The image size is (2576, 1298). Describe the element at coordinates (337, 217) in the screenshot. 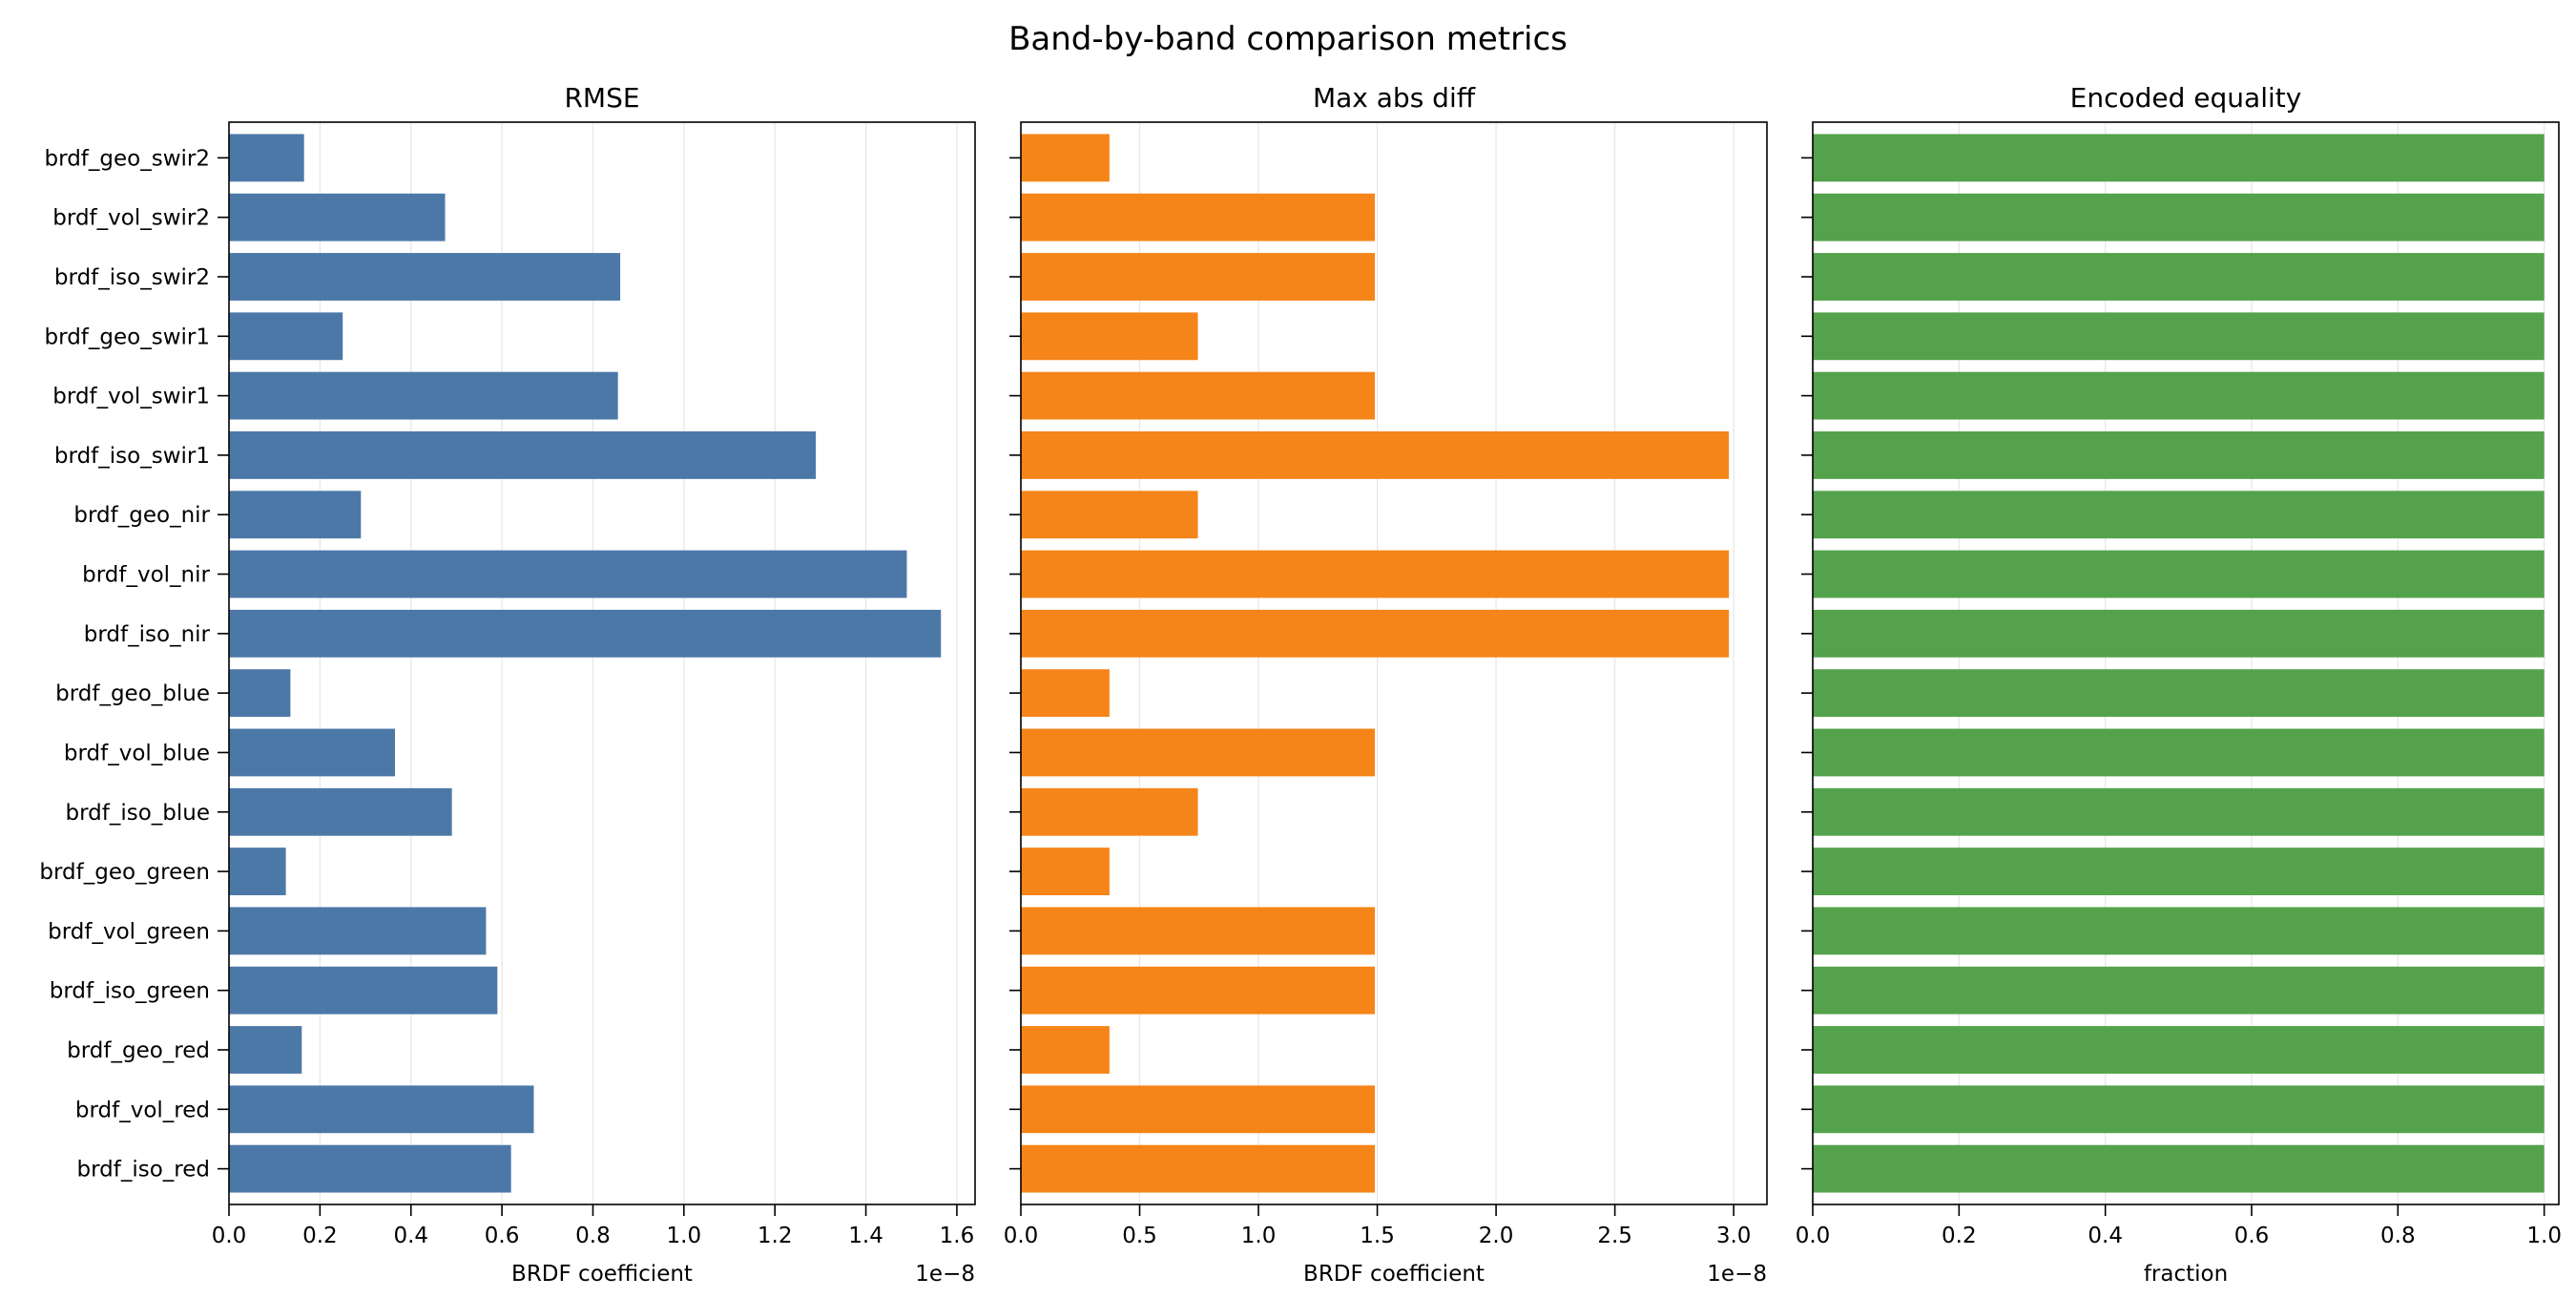

I see `bar-rmse-brdf_vol_swir2` at that location.